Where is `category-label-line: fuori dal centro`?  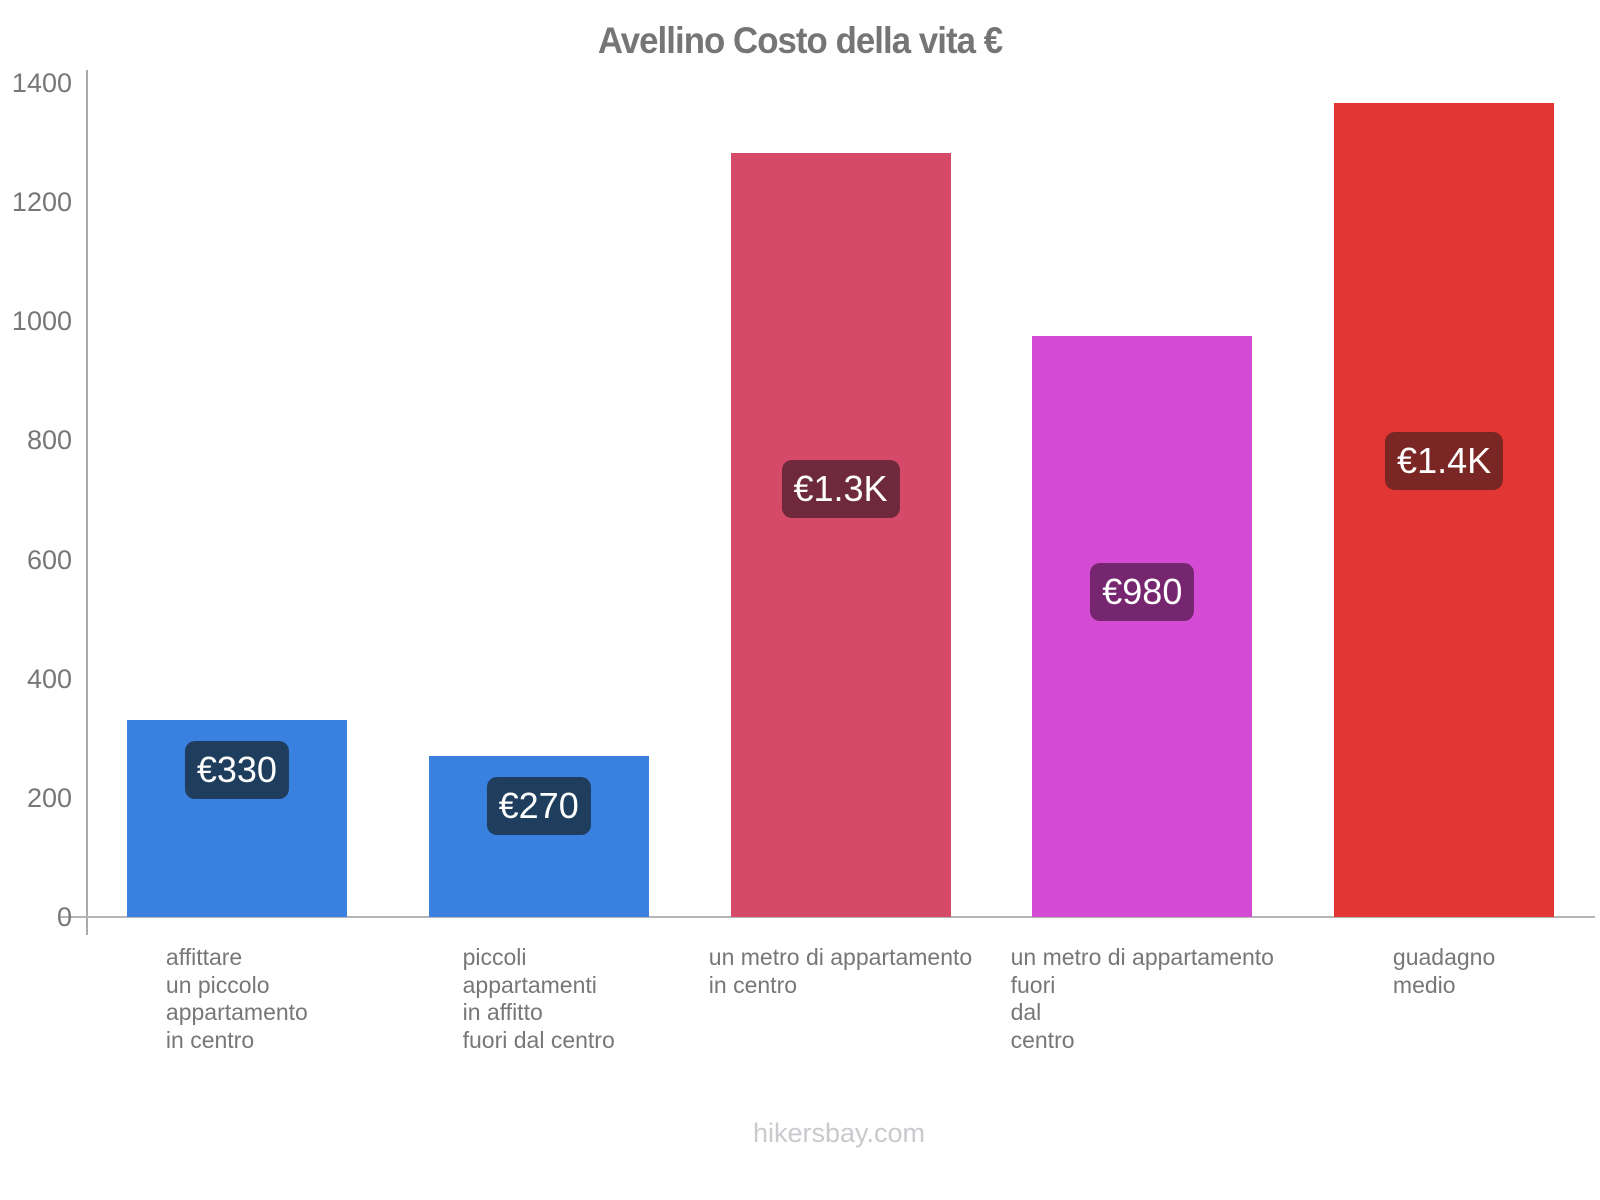 category-label-line: fuori dal centro is located at coordinates (538, 1039).